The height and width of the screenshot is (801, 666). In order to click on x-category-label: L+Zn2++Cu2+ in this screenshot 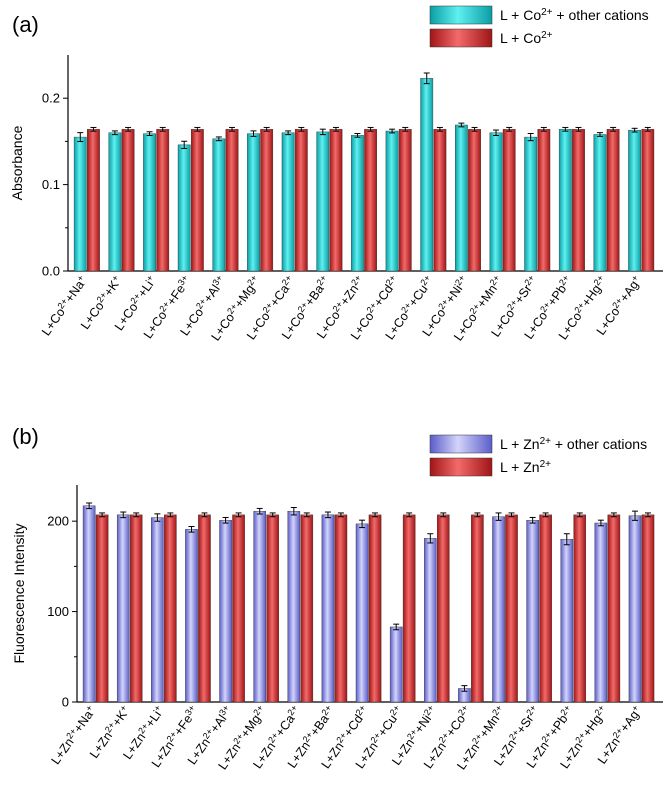, I will do `click(379, 737)`.